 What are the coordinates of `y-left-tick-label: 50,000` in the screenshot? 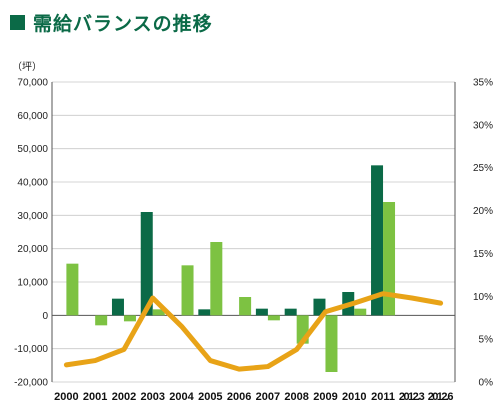 It's located at (32, 149).